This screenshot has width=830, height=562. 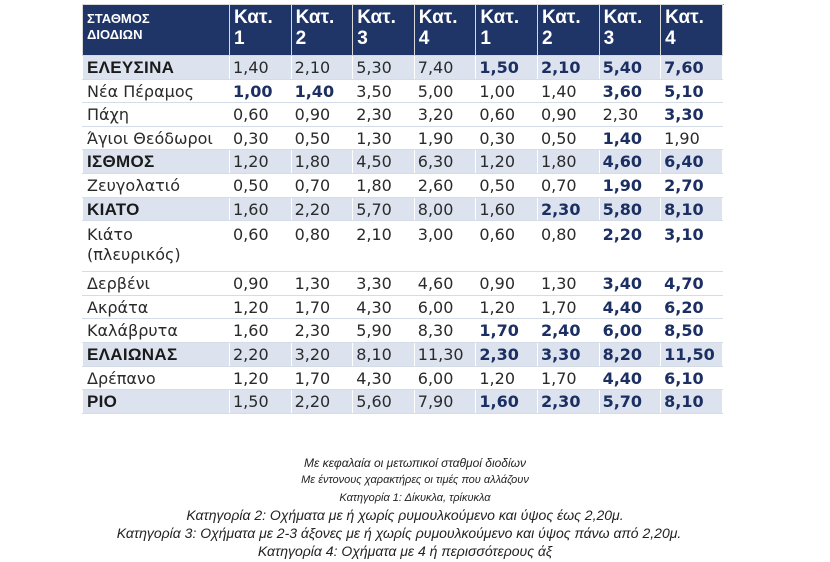 I want to click on price-cell: 4,70, so click(x=691, y=283).